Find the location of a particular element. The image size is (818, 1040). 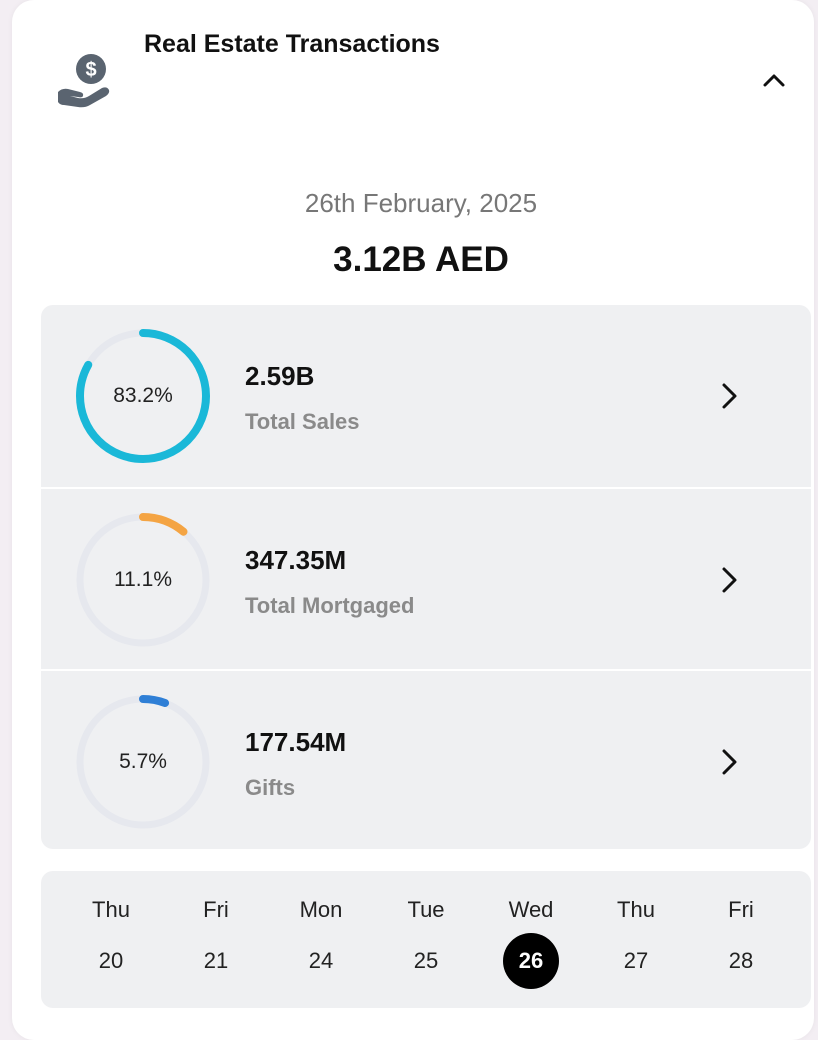

summary-total: 3.12B AED is located at coordinates (421, 259).